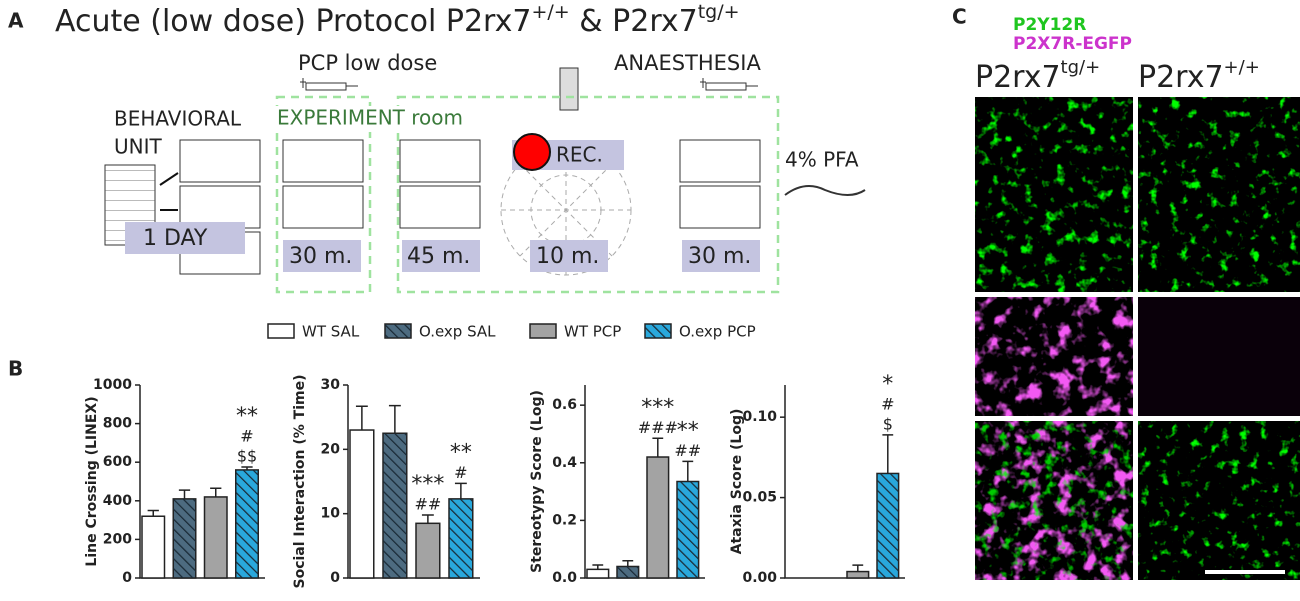  I want to click on panel-letter: C, so click(959, 17).